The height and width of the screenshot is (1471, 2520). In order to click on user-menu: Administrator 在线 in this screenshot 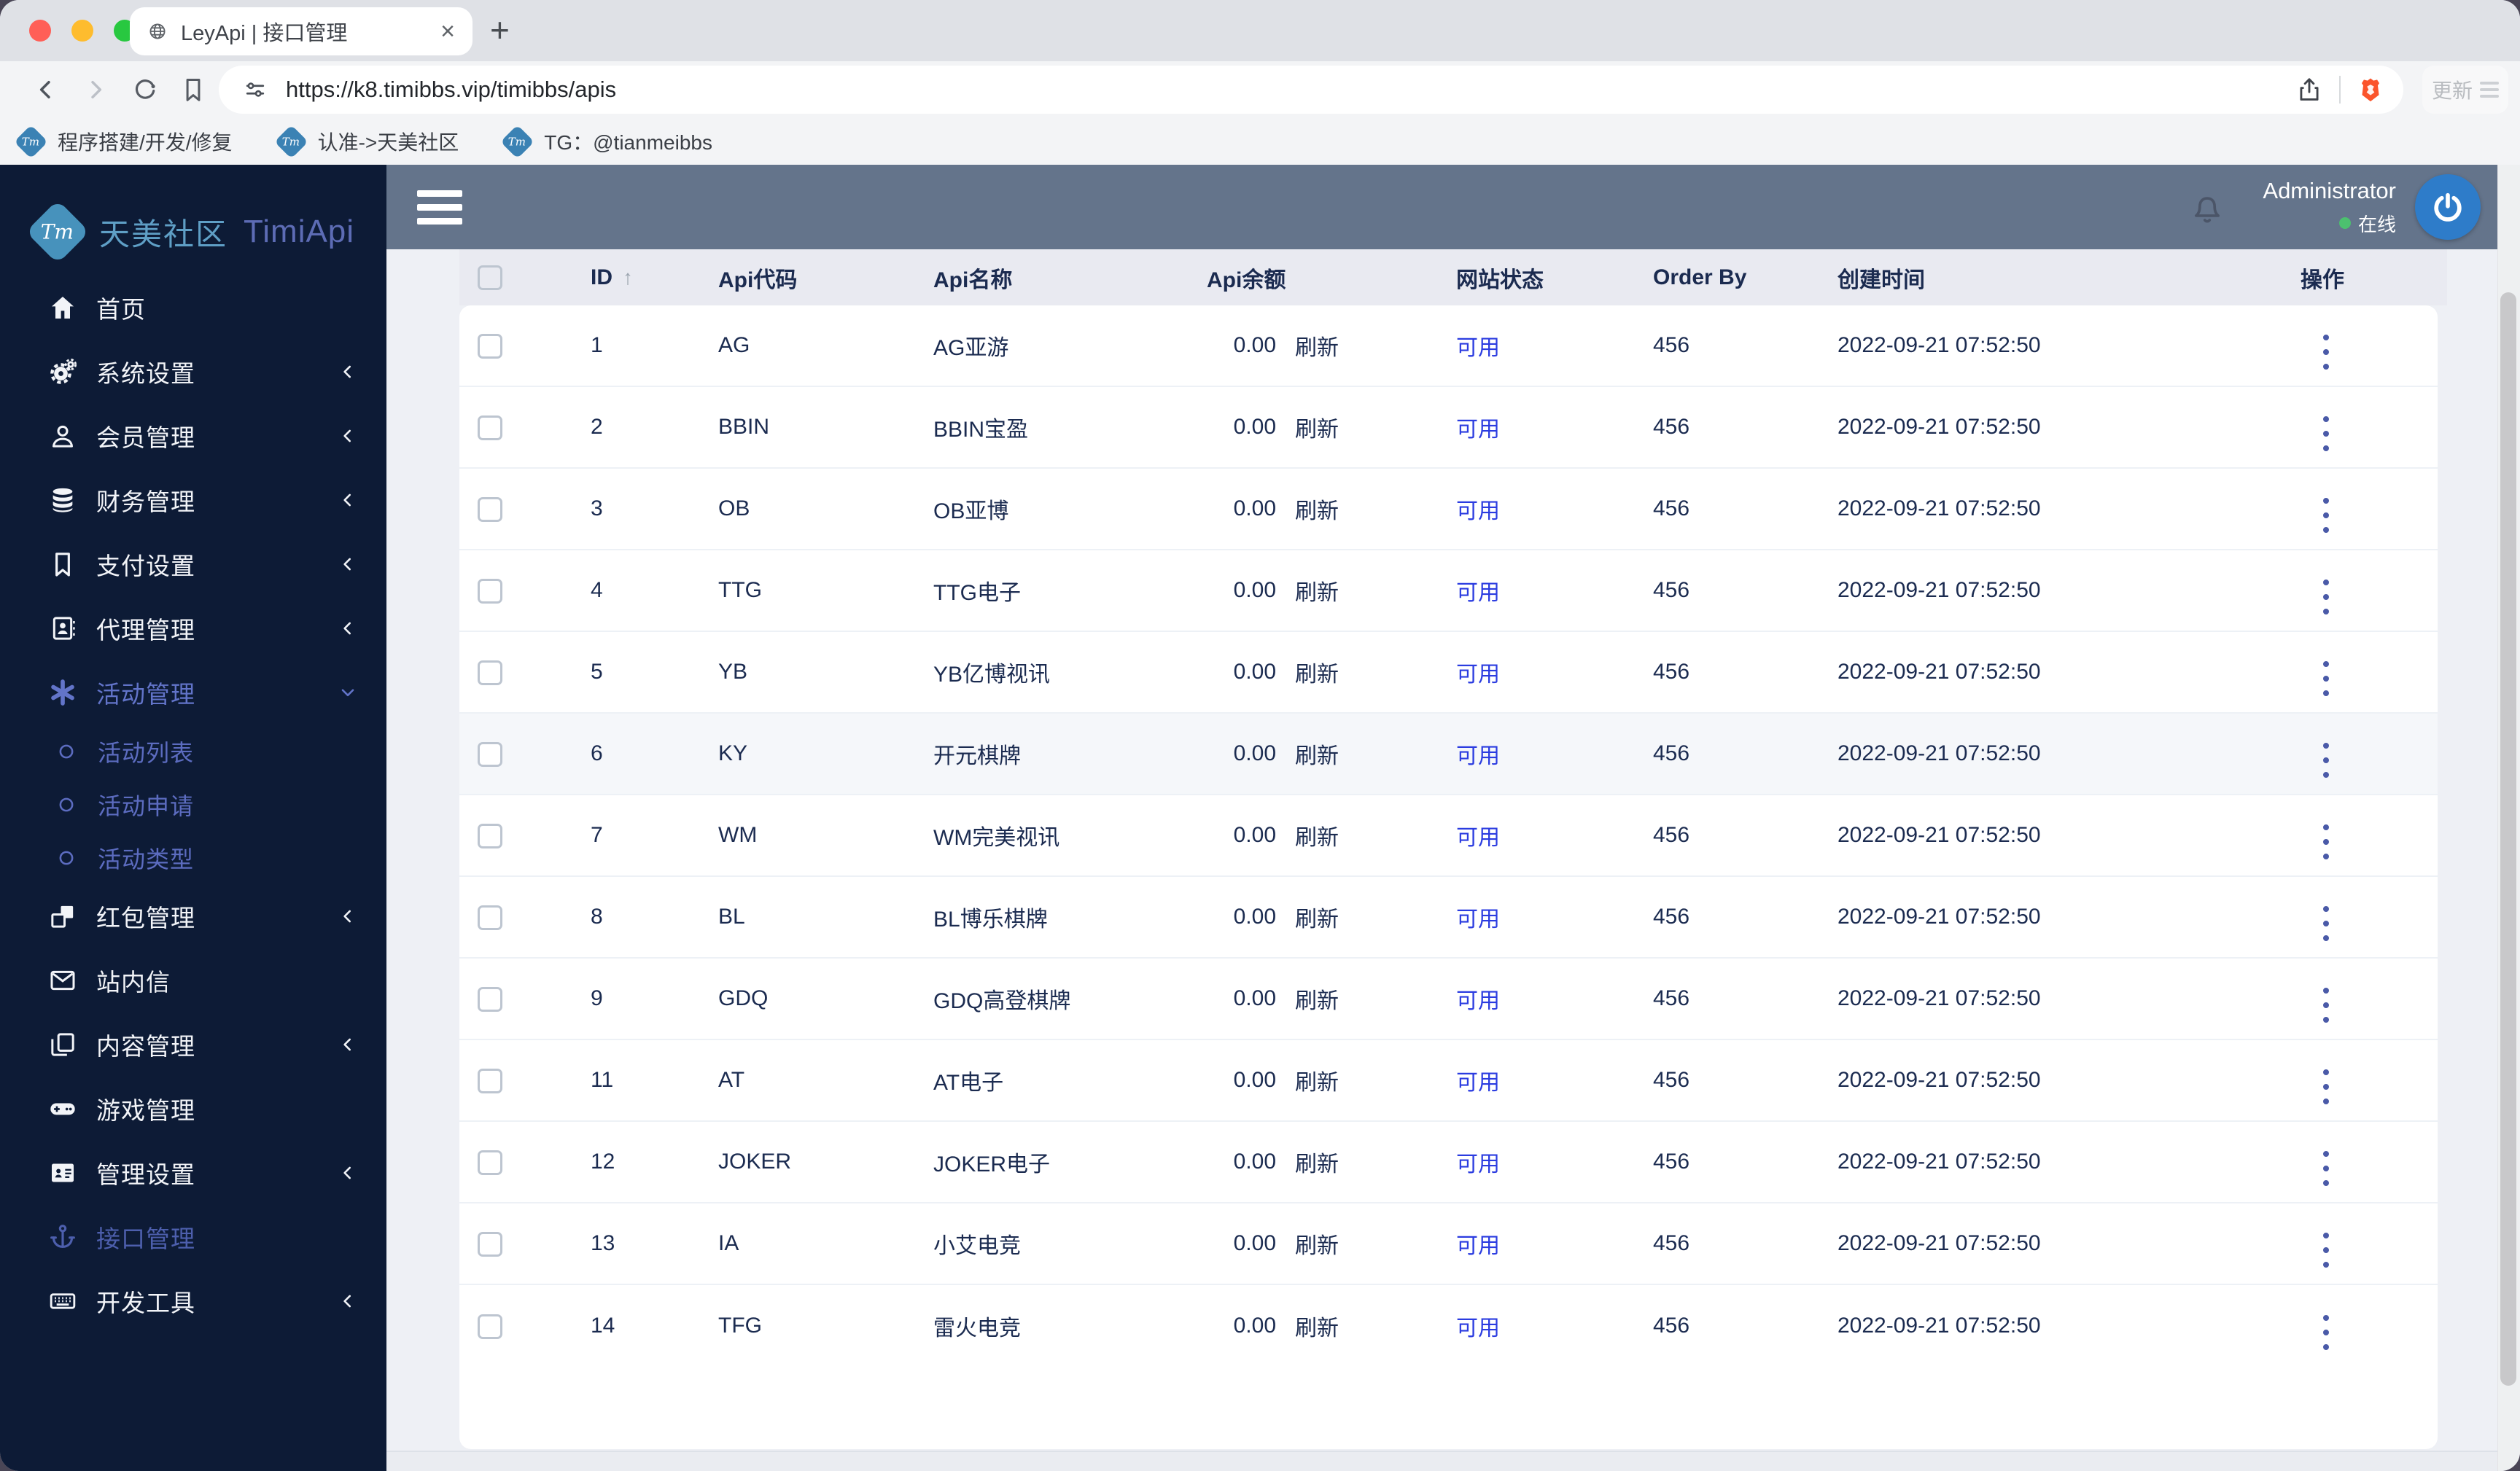, I will do `click(2329, 207)`.